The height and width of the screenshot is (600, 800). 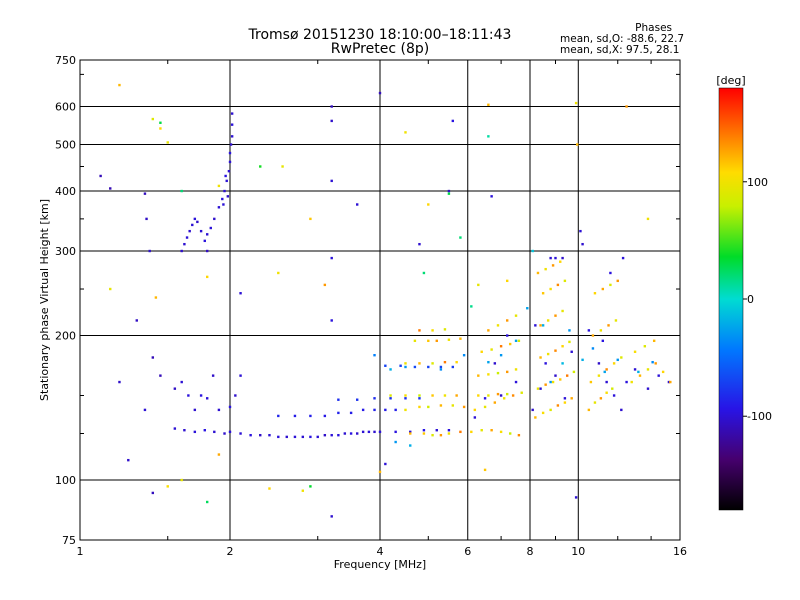 I want to click on y-tick-label: 500, so click(x=65, y=145).